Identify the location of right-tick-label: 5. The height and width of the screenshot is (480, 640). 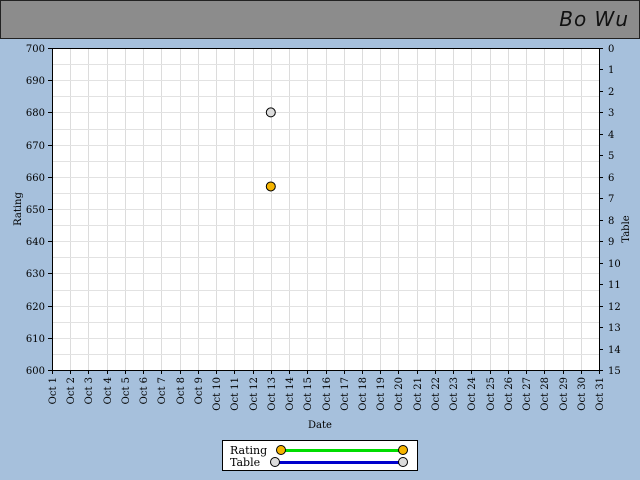
(611, 156).